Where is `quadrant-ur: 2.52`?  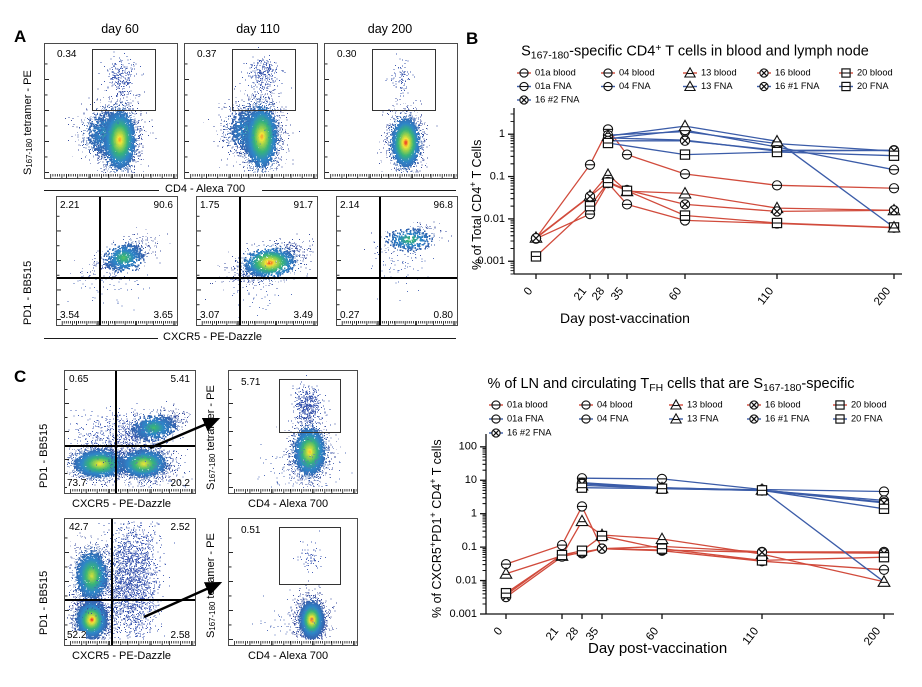 quadrant-ur: 2.52 is located at coordinates (180, 528).